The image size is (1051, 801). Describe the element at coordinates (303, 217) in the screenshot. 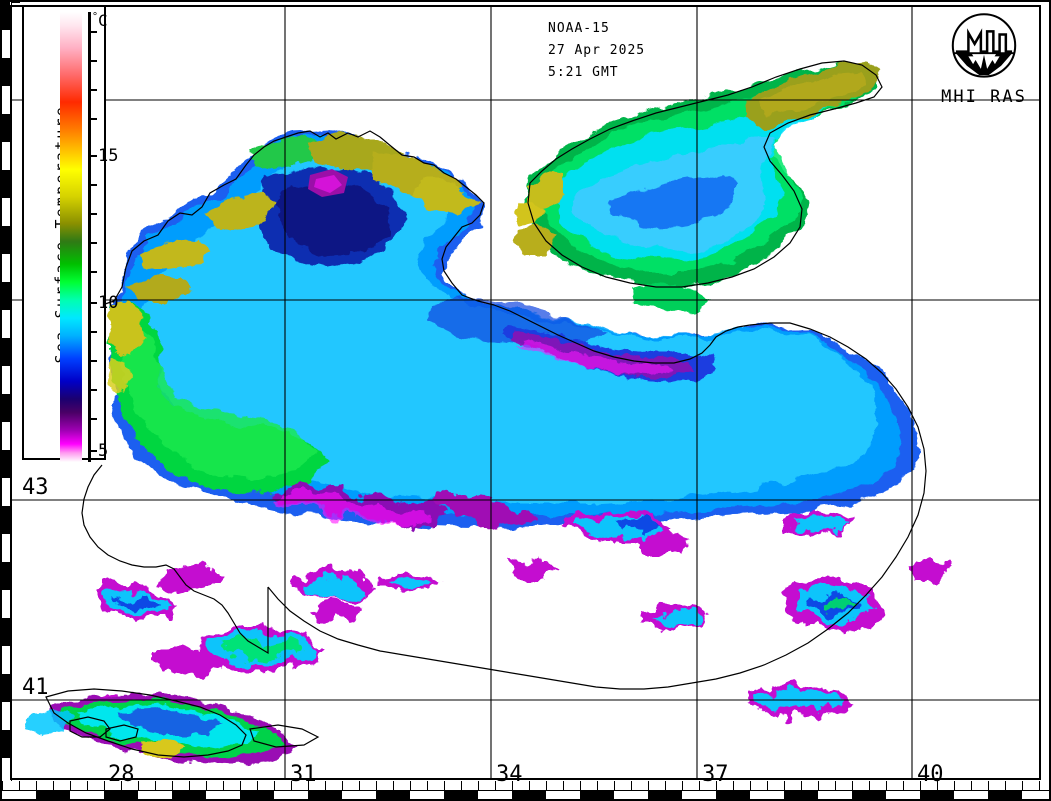

I see `sst-karkinit-warm` at that location.